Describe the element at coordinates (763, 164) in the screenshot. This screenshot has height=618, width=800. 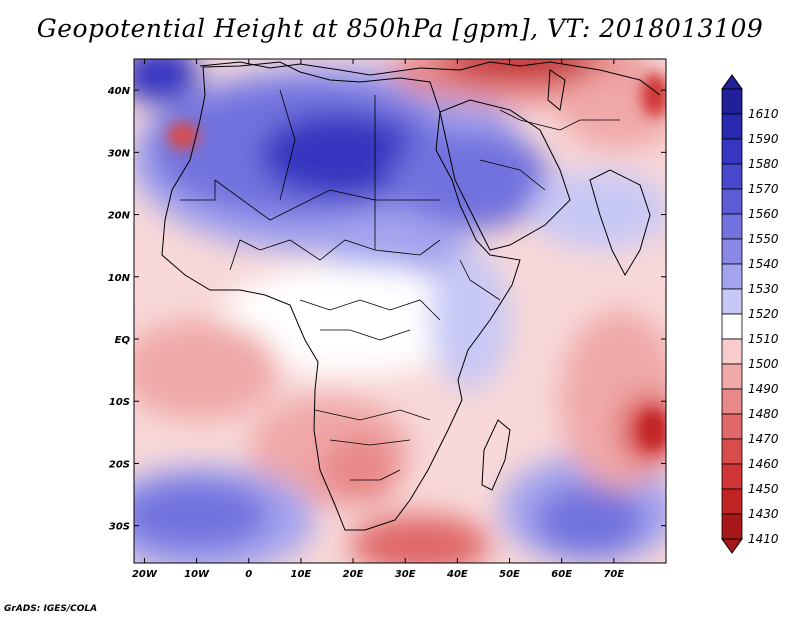
I see `colorbar-label: 1580` at that location.